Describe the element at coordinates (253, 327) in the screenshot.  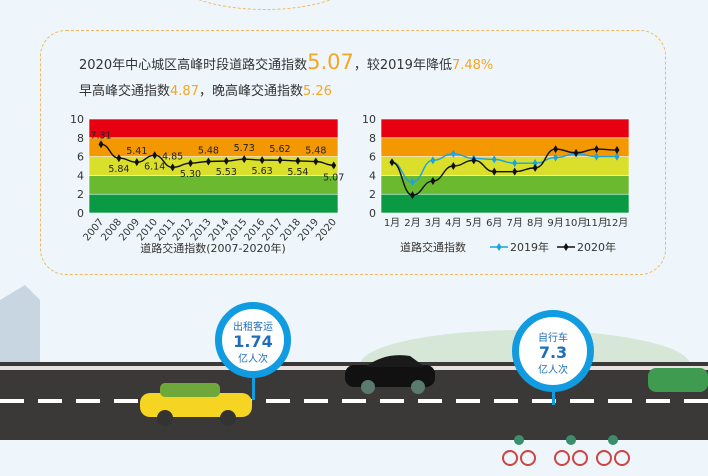
I see `taxi-title: 出租客运` at that location.